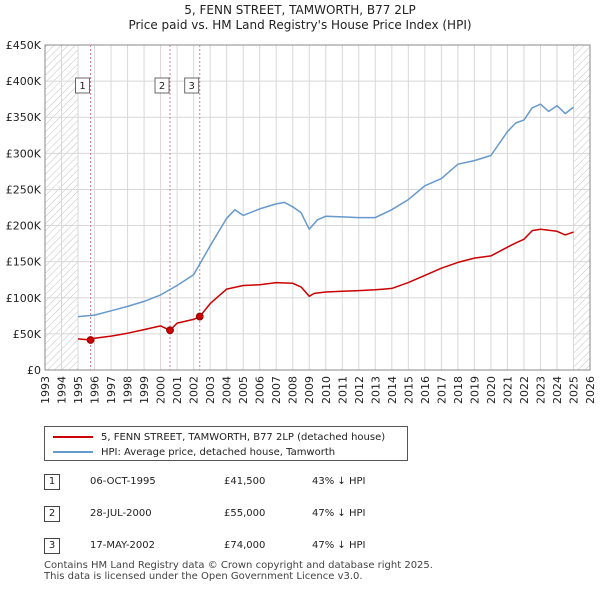  What do you see at coordinates (573, 390) in the screenshot?
I see `x-tick-label: 2025` at bounding box center [573, 390].